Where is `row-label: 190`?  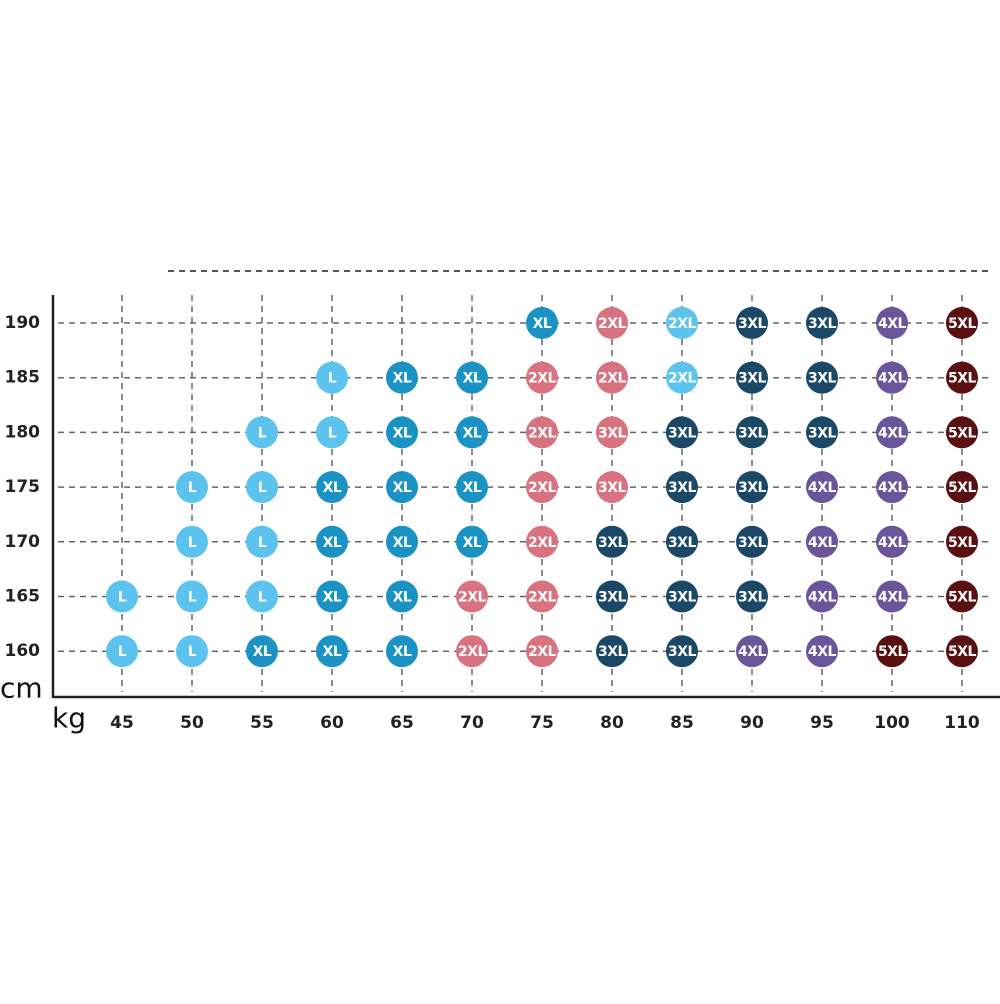
row-label: 190 is located at coordinates (23, 323).